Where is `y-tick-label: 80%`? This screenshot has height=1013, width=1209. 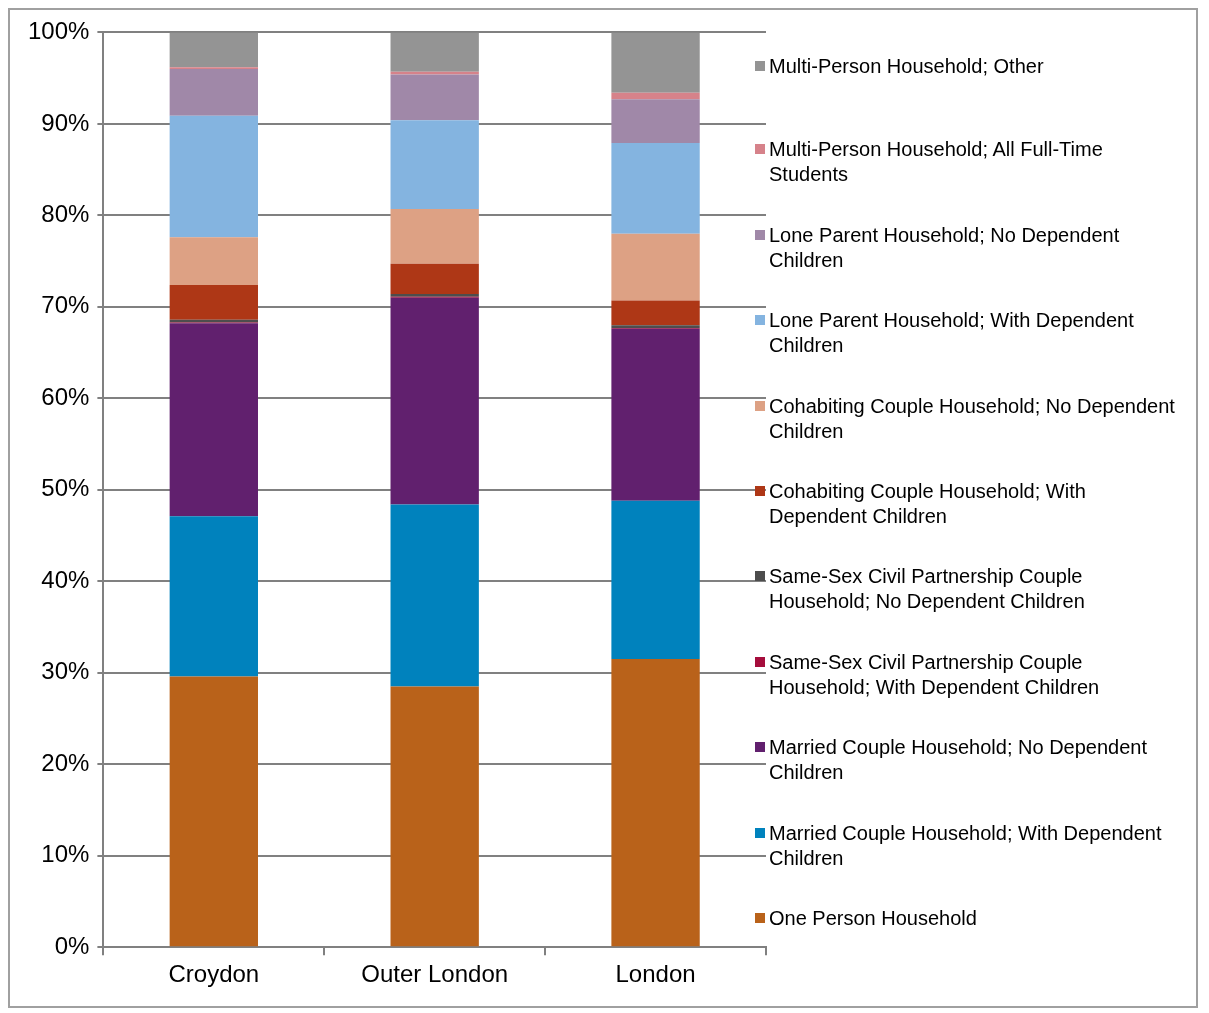 y-tick-label: 80% is located at coordinates (65, 213).